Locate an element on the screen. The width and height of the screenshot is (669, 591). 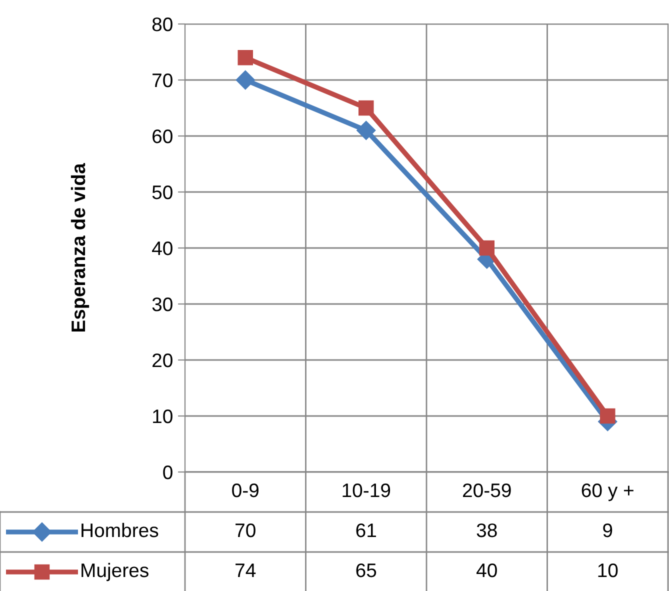
x-tick-label: 20-59 is located at coordinates (486, 490).